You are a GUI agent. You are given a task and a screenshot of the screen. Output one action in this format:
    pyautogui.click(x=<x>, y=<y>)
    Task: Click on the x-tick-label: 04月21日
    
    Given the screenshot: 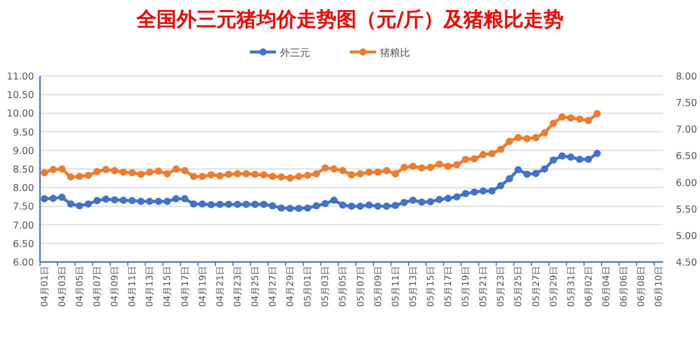 What is the action you would take?
    pyautogui.click(x=221, y=286)
    